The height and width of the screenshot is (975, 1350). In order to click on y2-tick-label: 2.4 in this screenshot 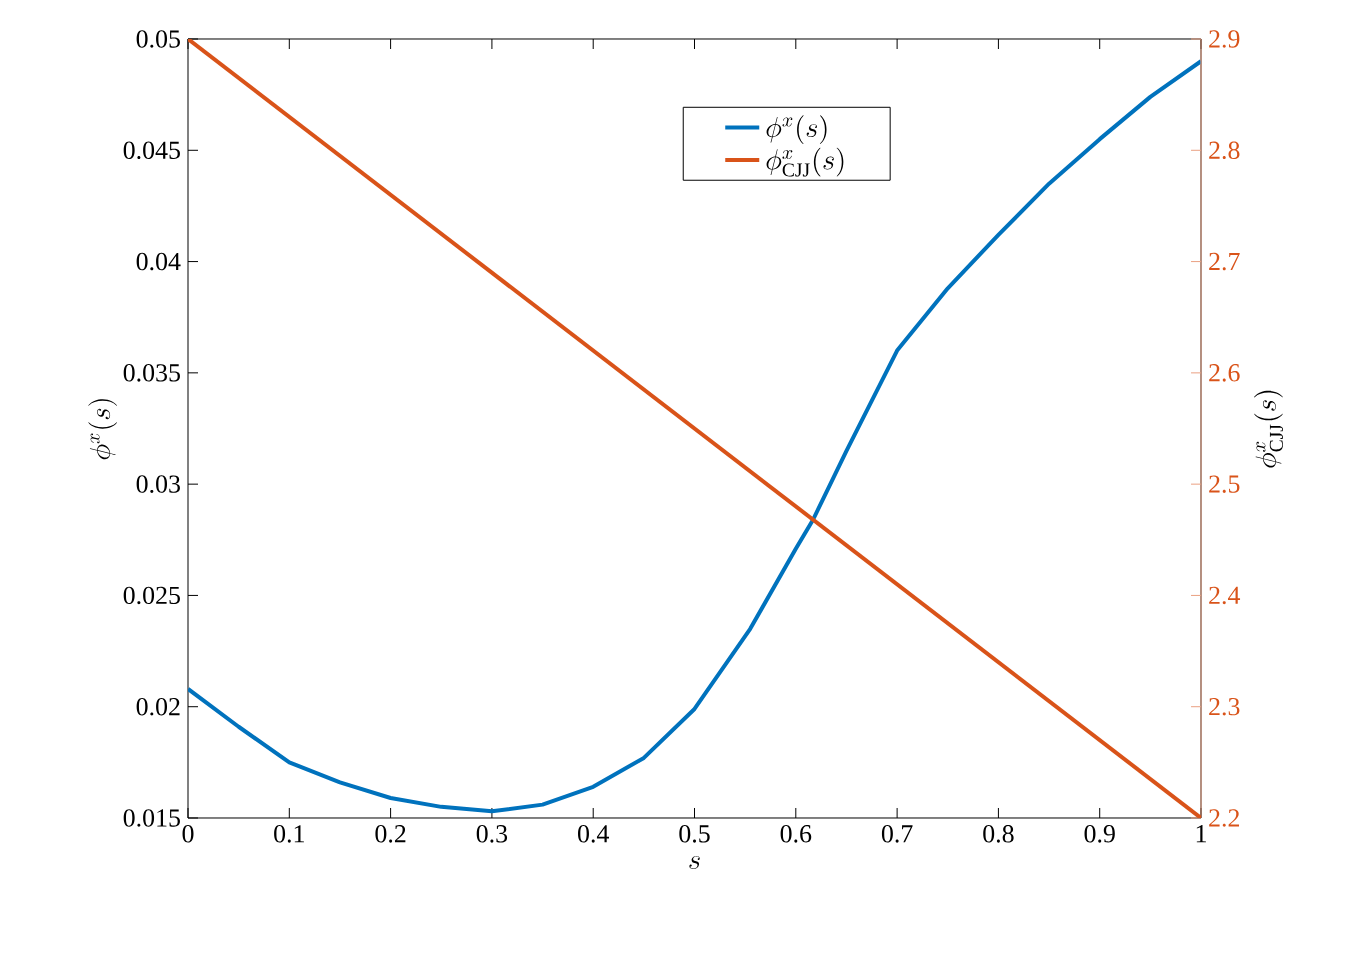, I will do `click(1225, 595)`.